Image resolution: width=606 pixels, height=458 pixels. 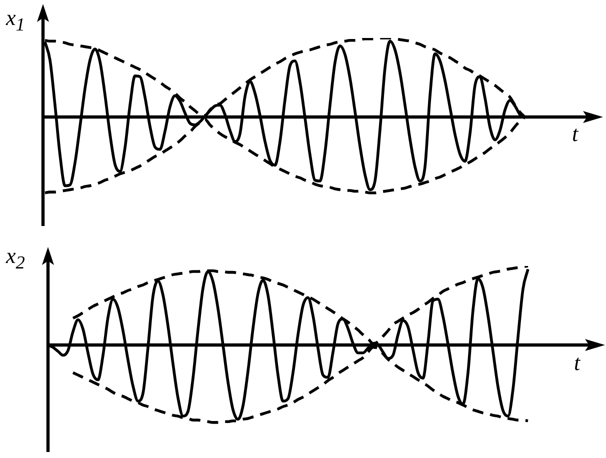 I want to click on y-axis-title: x$_{1}$, so click(x=15, y=20).